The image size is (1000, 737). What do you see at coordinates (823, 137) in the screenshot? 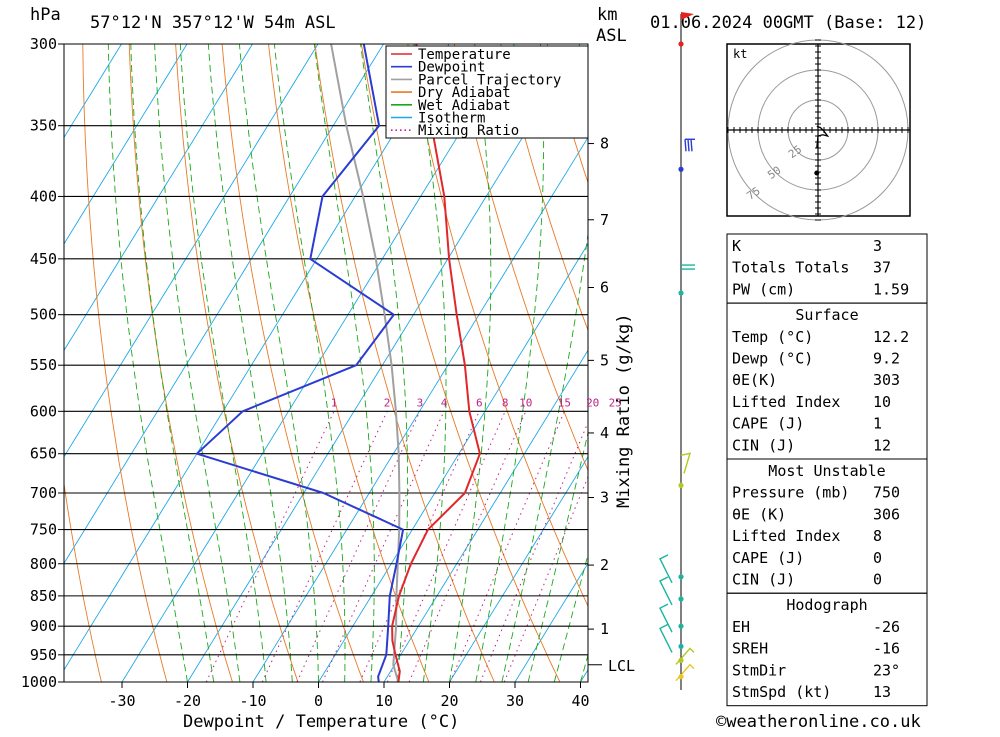
I see `hodograph-trace` at bounding box center [823, 137].